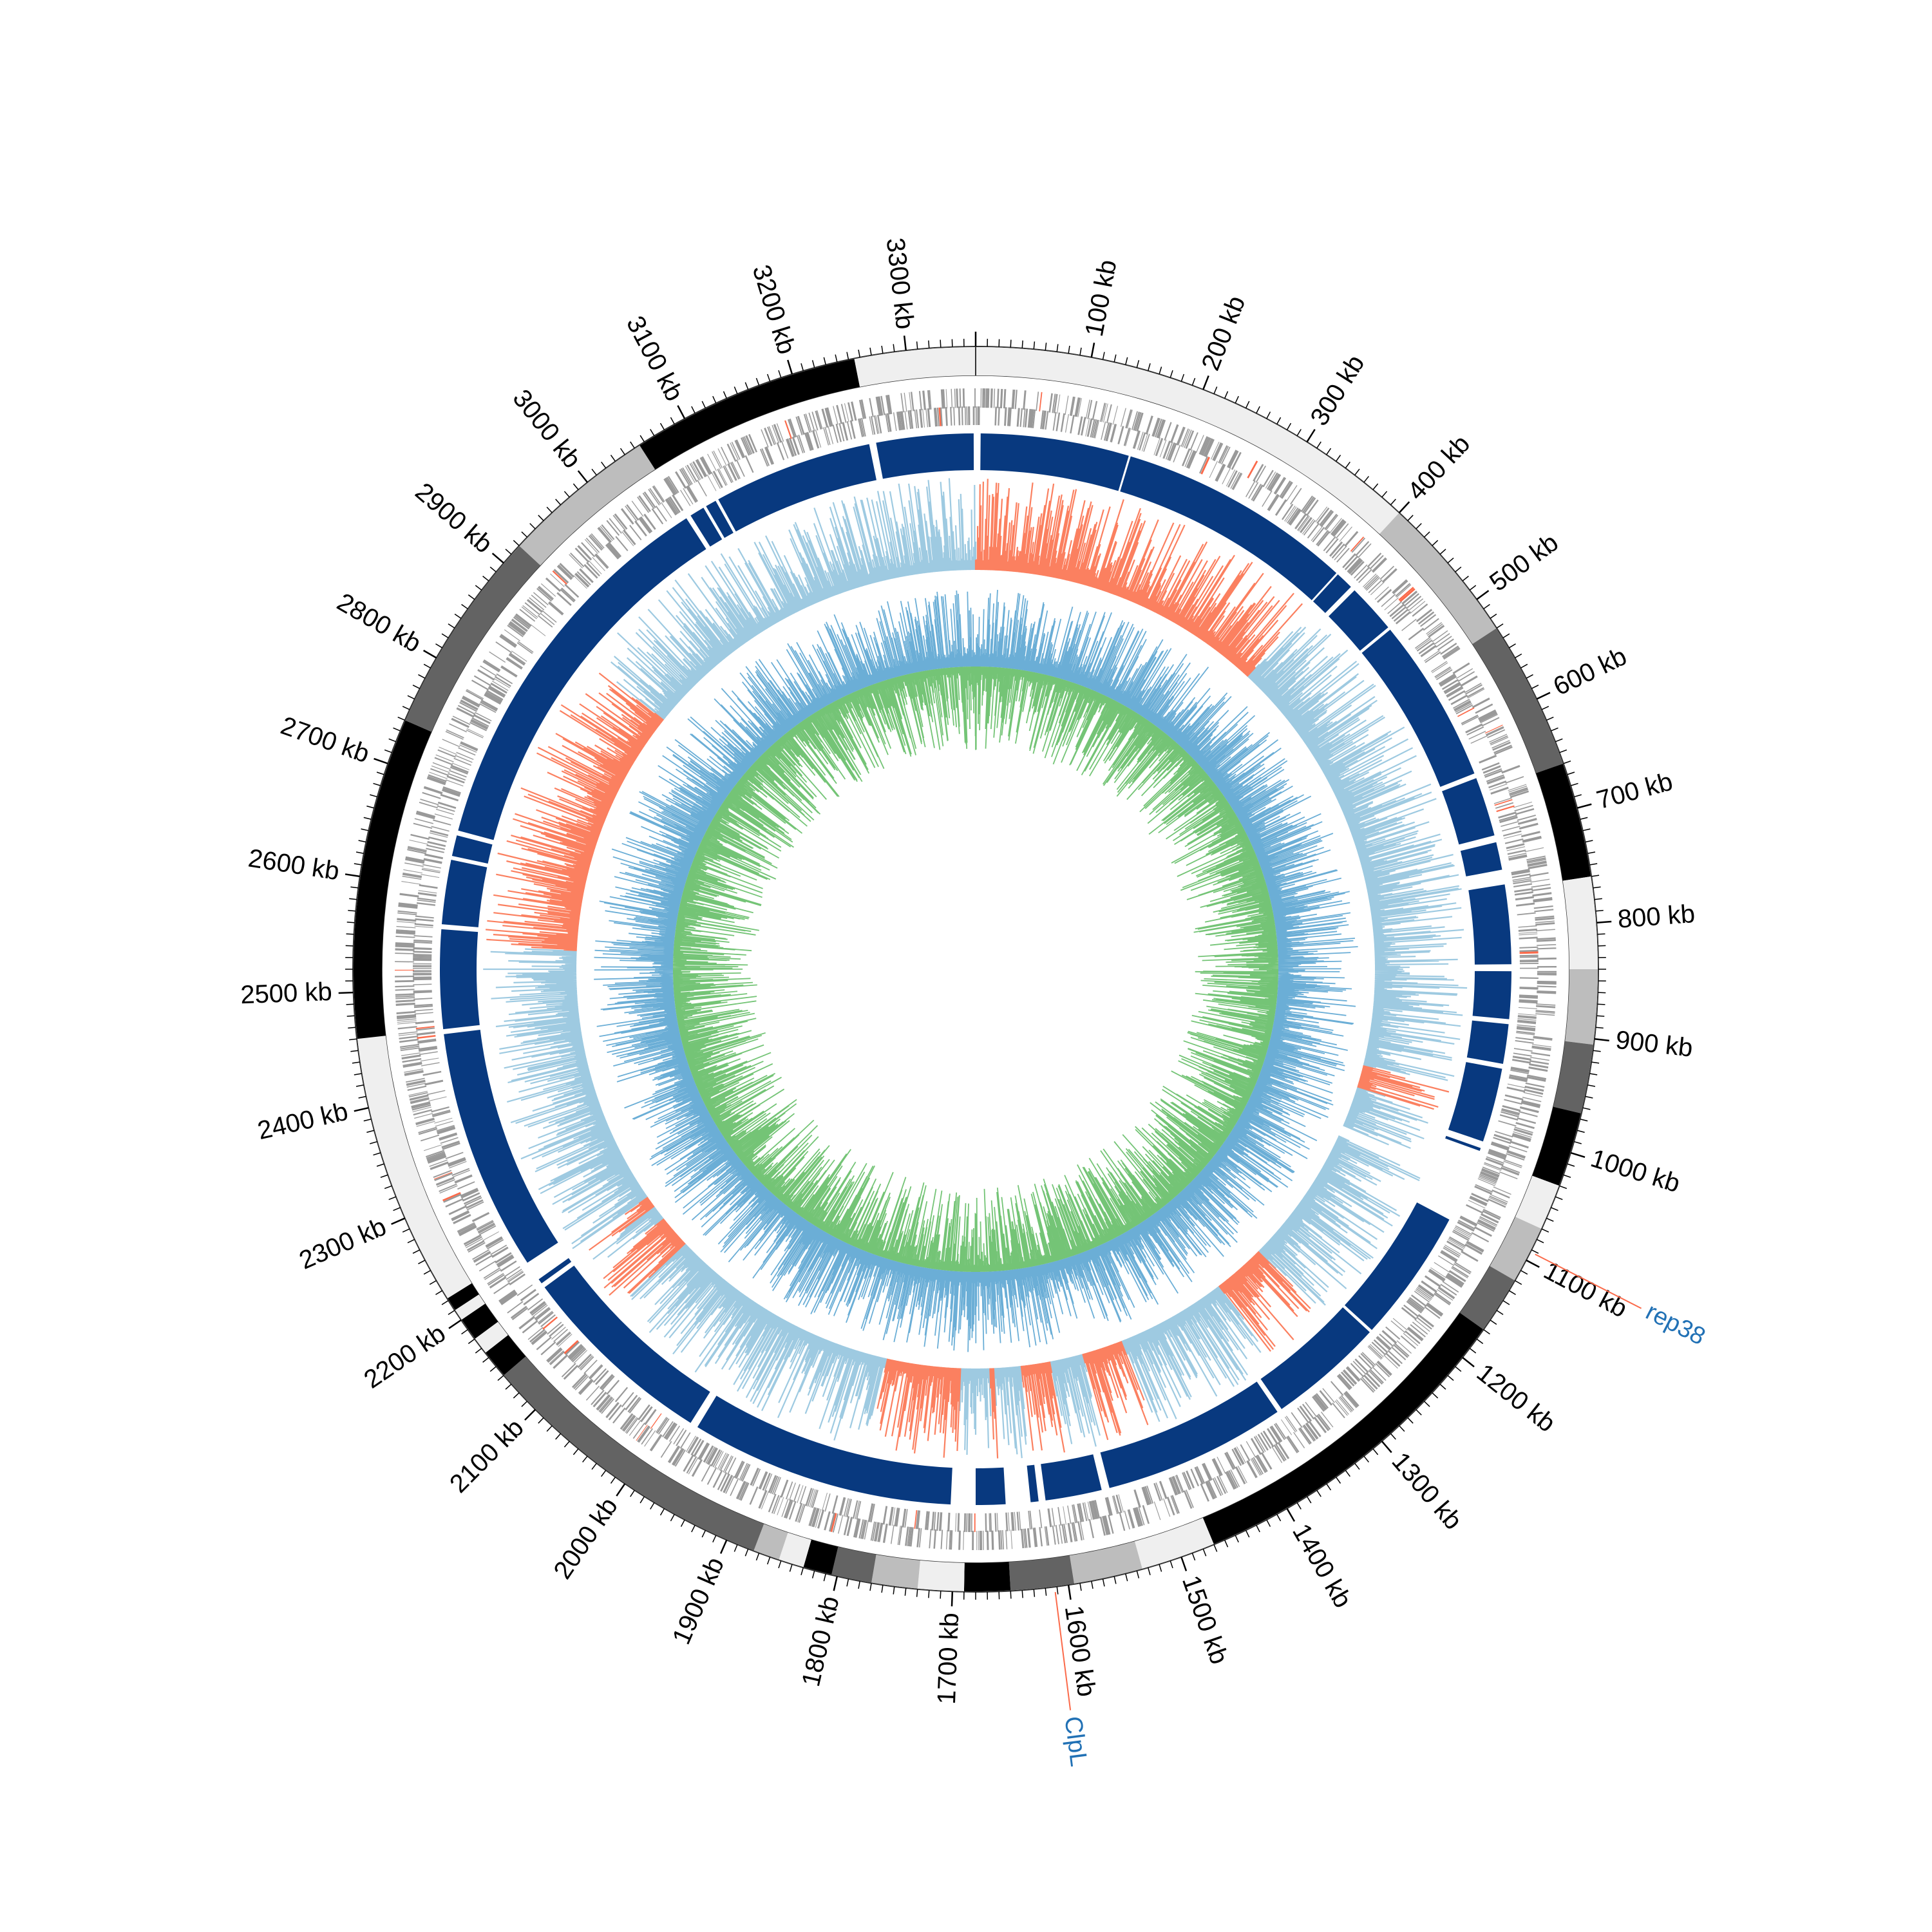  Describe the element at coordinates (707, 527) in the screenshot. I see `blue-block` at that location.